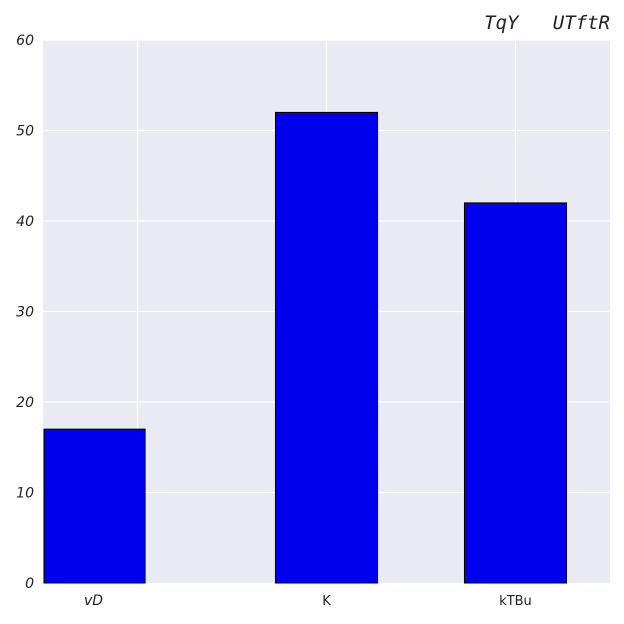 The height and width of the screenshot is (624, 624). Describe the element at coordinates (25, 132) in the screenshot. I see `y-tick-label: 50` at that location.